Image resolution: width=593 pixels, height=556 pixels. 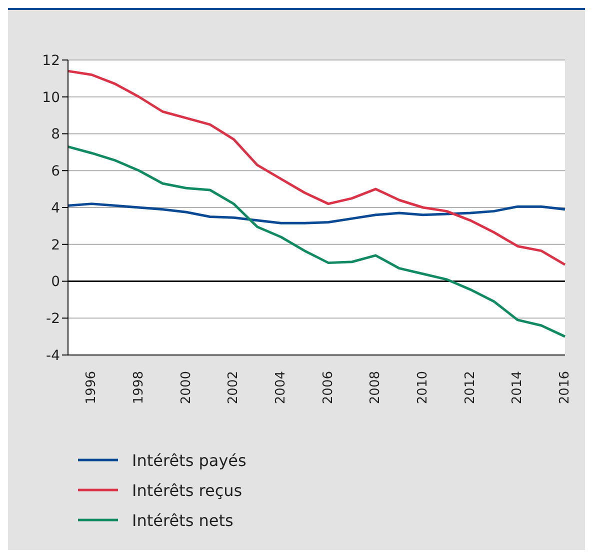 I want to click on x-tick-label: 2014, so click(x=518, y=387).